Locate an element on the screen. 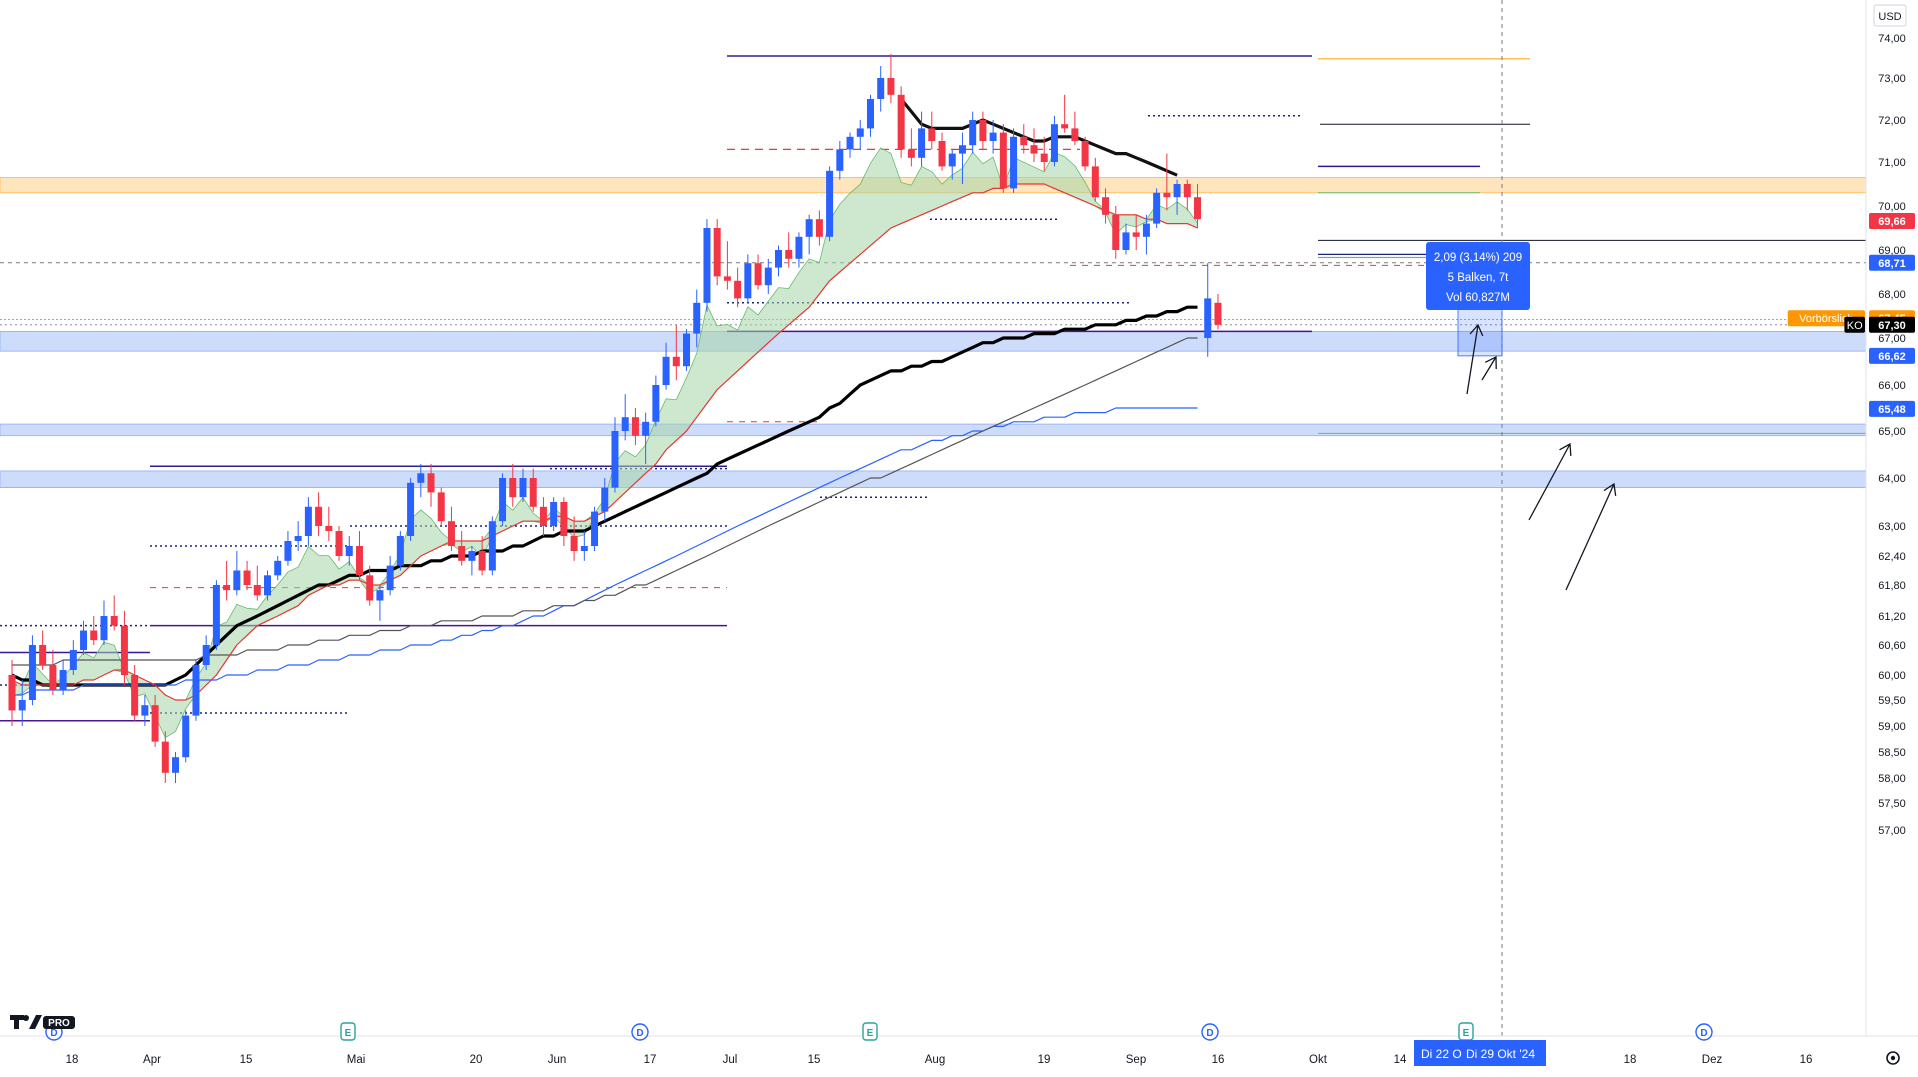  y-tick-label: 60,00 is located at coordinates (1892, 676).